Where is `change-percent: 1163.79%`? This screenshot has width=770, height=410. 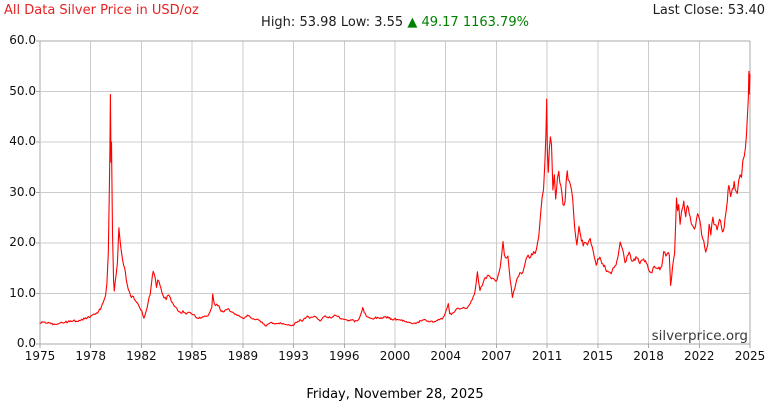
change-percent: 1163.79% is located at coordinates (495, 22).